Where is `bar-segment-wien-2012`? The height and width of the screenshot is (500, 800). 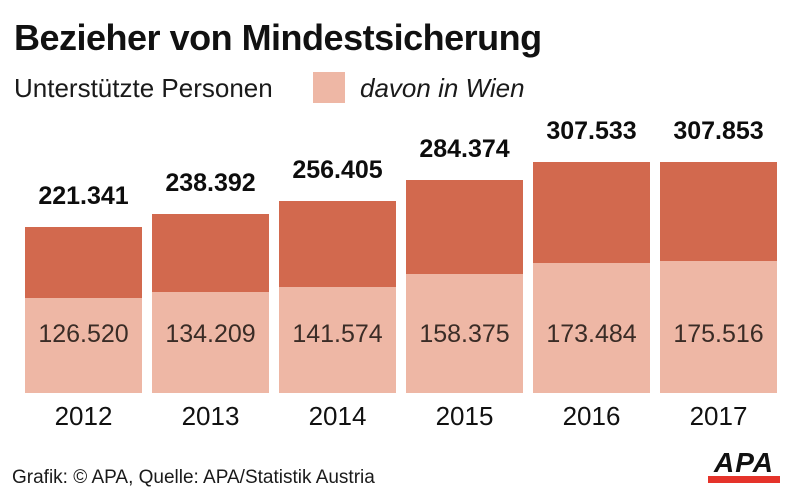 bar-segment-wien-2012 is located at coordinates (83, 345).